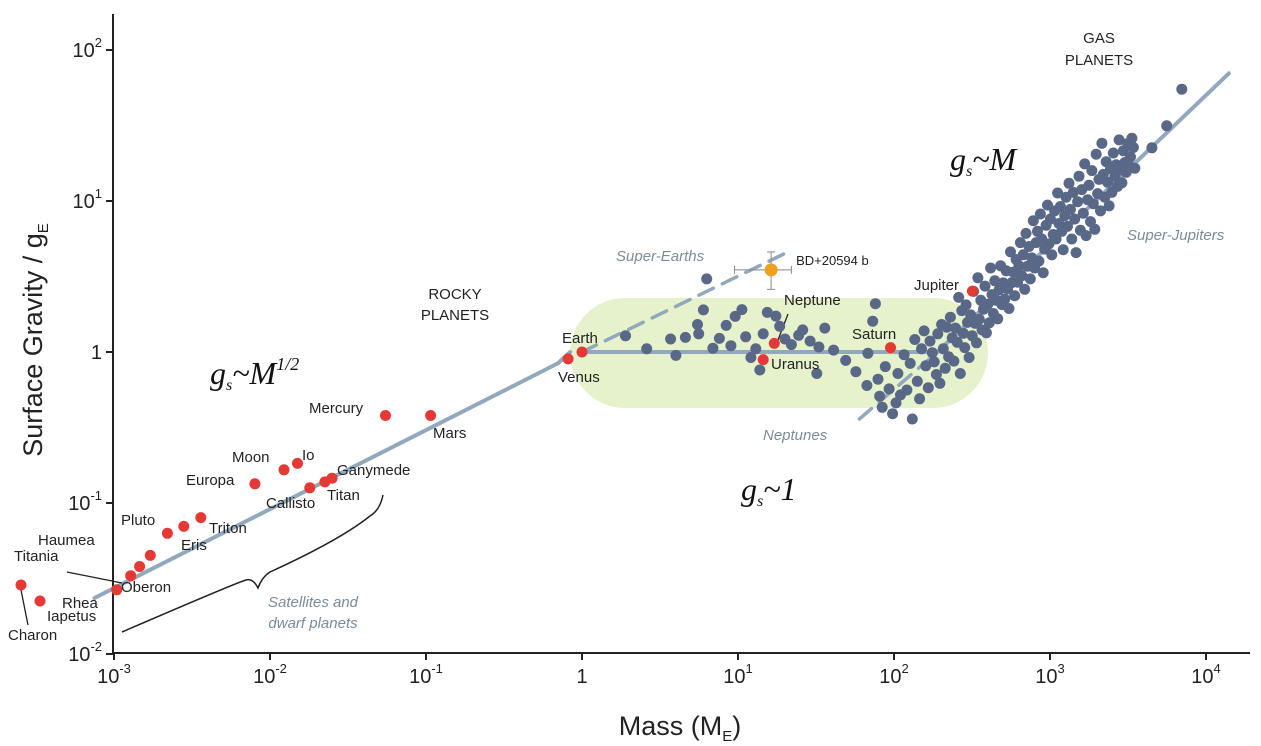 The height and width of the screenshot is (746, 1261). What do you see at coordinates (581, 677) in the screenshot?
I see `x-tick-label: 1` at bounding box center [581, 677].